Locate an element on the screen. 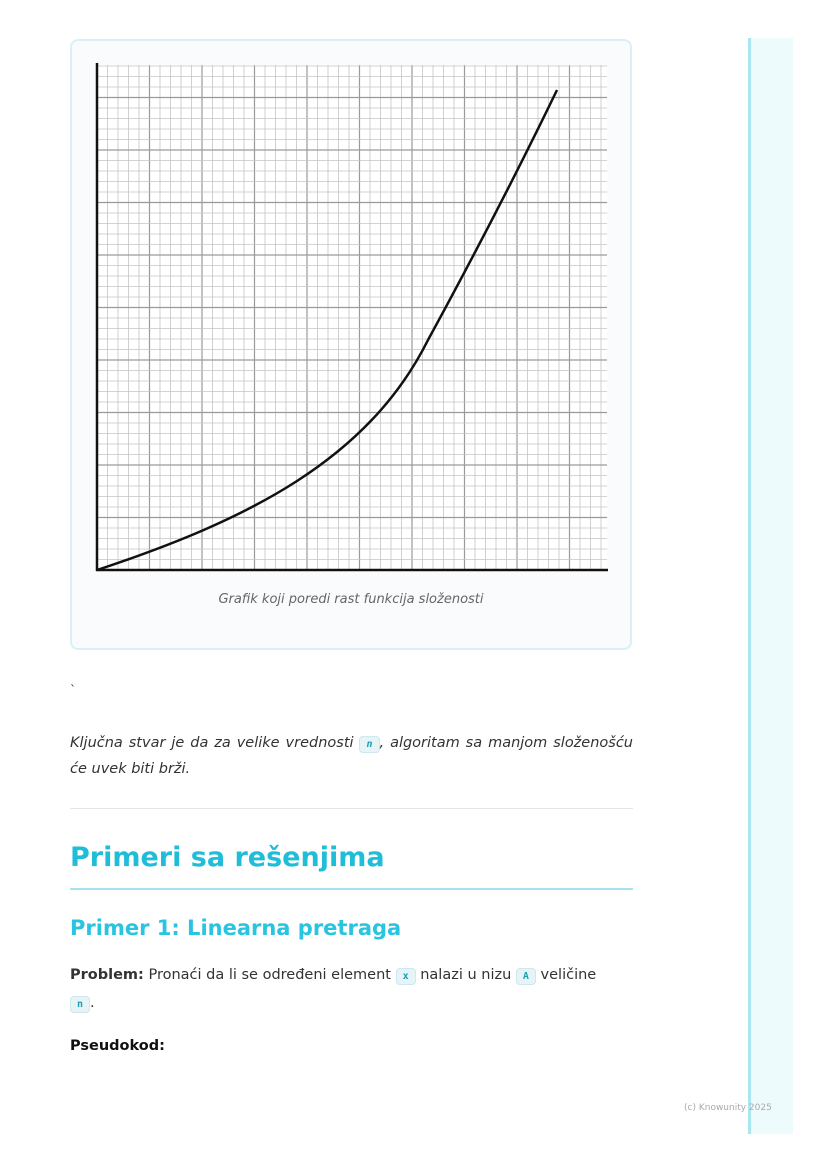 This screenshot has width=828, height=1171. copyright-footer: (c) Knowunity 2025 is located at coordinates (728, 1108).